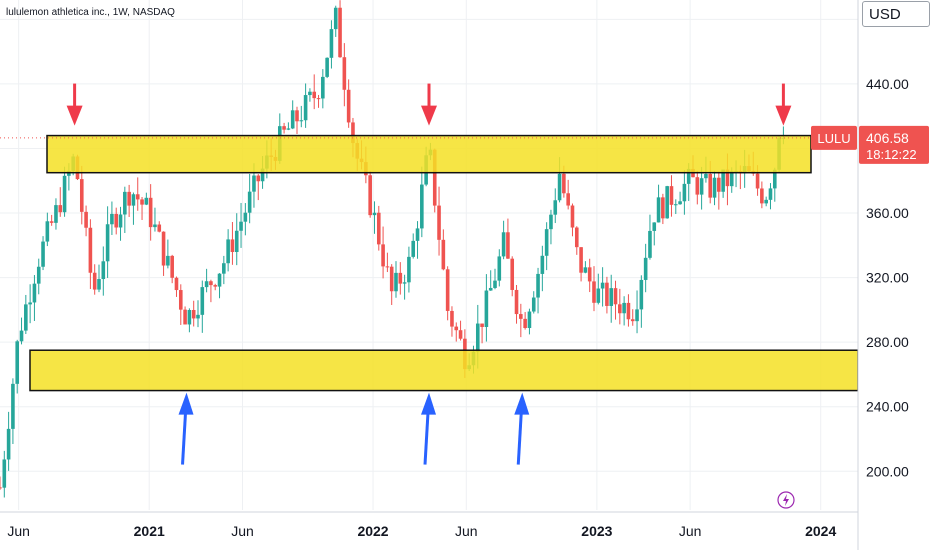  What do you see at coordinates (895, 275) in the screenshot?
I see `price-axis-panel` at bounding box center [895, 275].